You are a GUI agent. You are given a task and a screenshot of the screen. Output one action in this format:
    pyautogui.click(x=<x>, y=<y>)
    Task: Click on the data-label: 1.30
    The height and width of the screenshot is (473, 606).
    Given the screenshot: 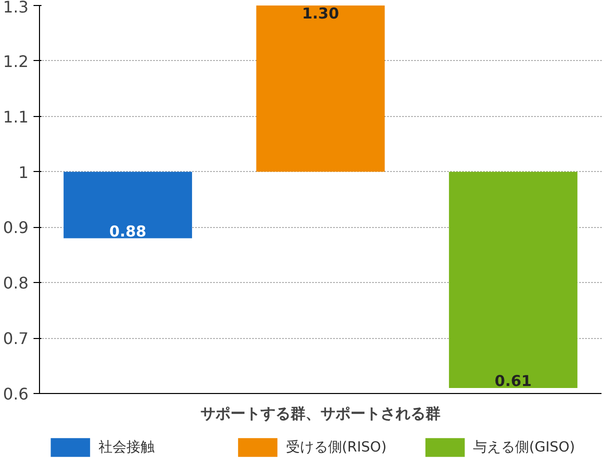 What is the action you would take?
    pyautogui.click(x=321, y=13)
    